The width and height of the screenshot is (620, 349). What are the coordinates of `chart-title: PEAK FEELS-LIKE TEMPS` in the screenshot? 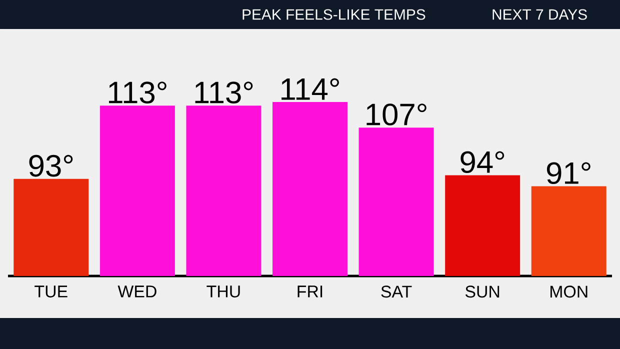 It's located at (334, 14).